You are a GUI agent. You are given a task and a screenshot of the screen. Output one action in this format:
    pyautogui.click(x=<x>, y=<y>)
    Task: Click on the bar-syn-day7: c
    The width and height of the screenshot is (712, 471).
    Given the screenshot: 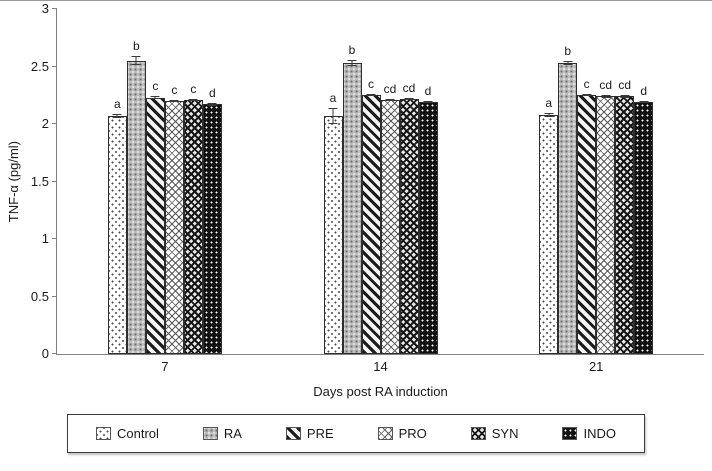 What is the action you would take?
    pyautogui.click(x=193, y=218)
    